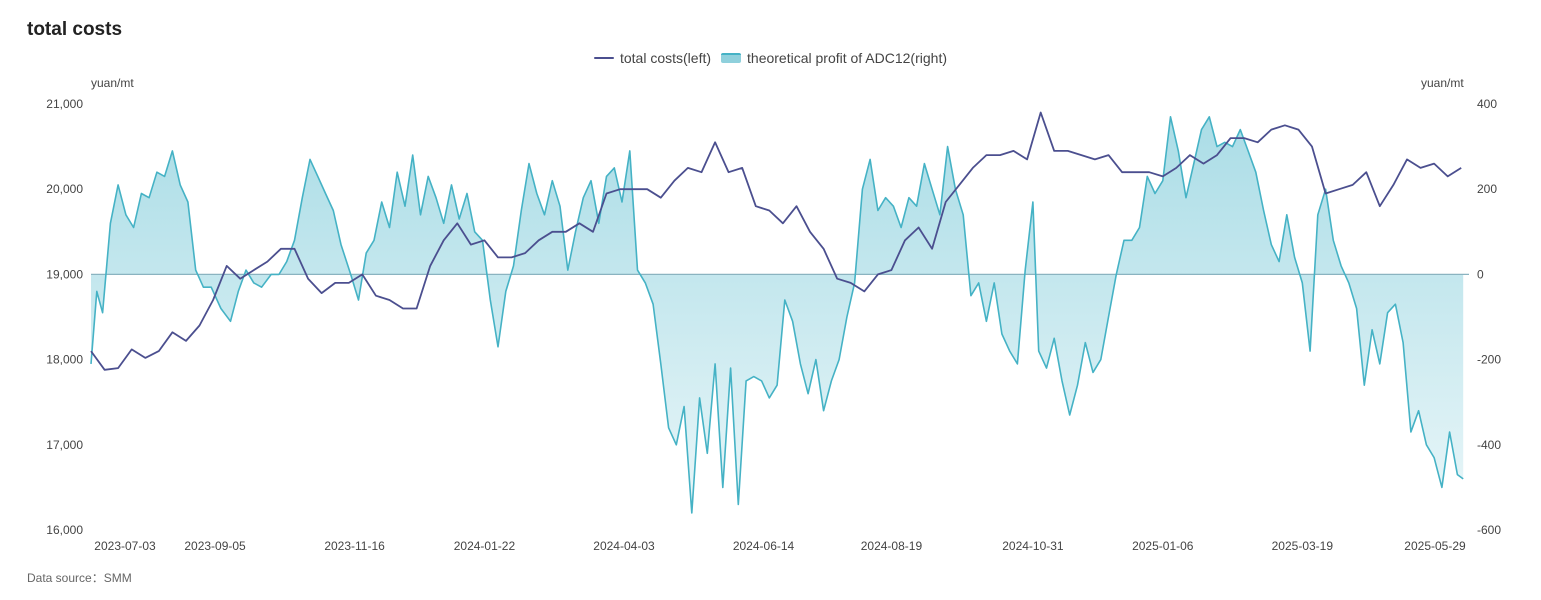 The image size is (1541, 600). What do you see at coordinates (112, 83) in the screenshot?
I see `left-axis-unit: yuan/mt` at bounding box center [112, 83].